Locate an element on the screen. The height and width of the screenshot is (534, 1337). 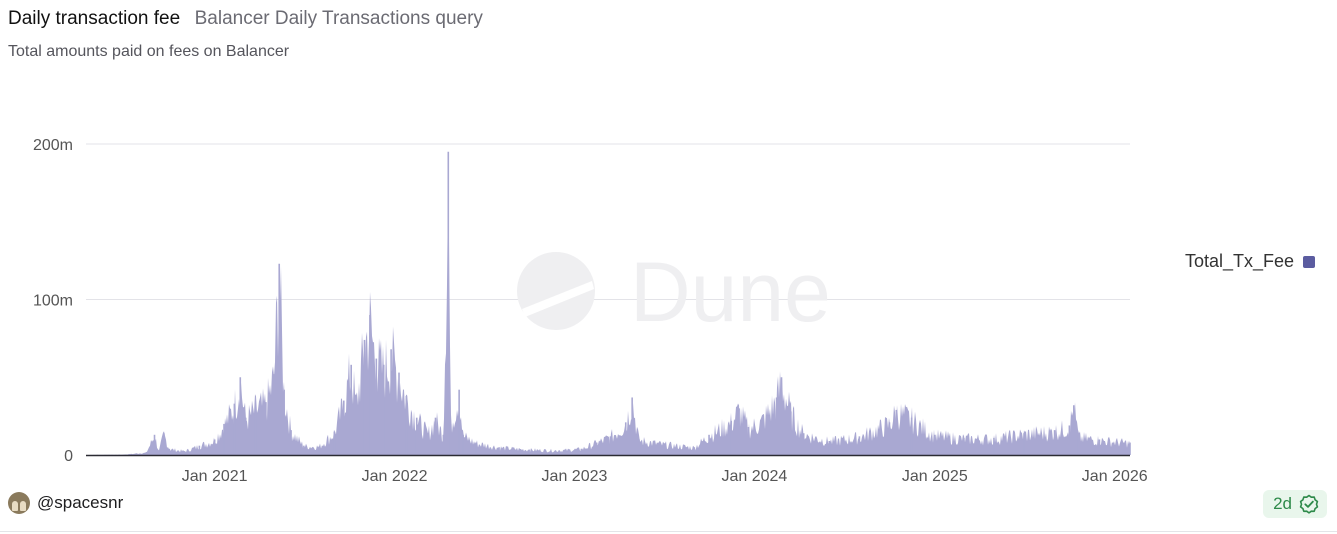
freshness-badge: 2d is located at coordinates (1295, 504).